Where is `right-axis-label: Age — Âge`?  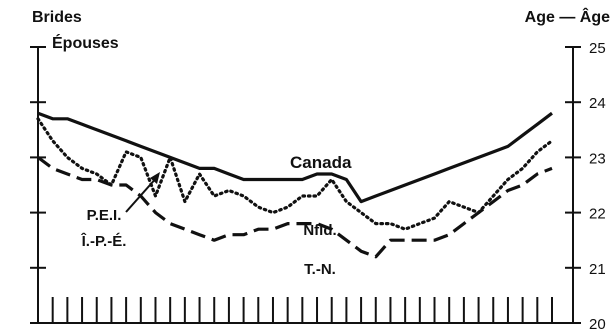
right-axis-label: Age — Âge is located at coordinates (567, 16).